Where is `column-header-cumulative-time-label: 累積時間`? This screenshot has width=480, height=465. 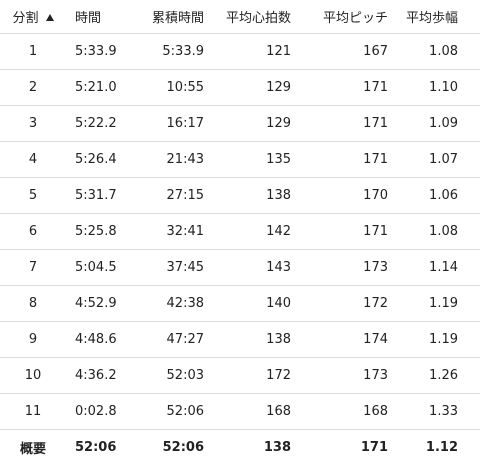 column-header-cumulative-time-label: 累積時間 is located at coordinates (178, 18).